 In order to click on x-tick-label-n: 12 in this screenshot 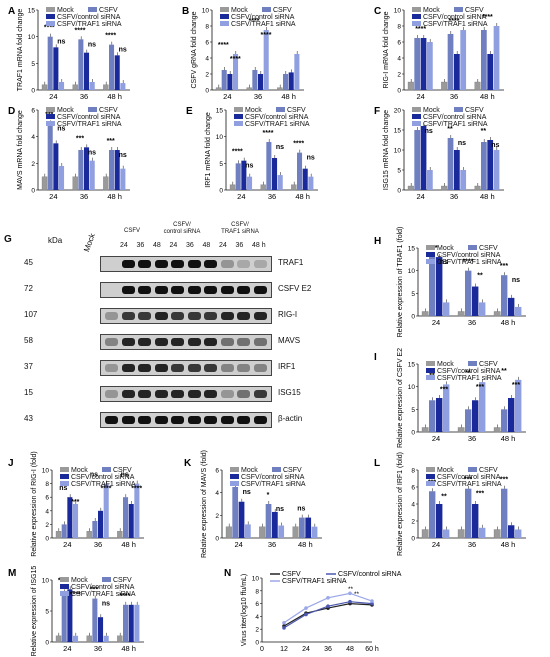, I will do `click(284, 649)`.